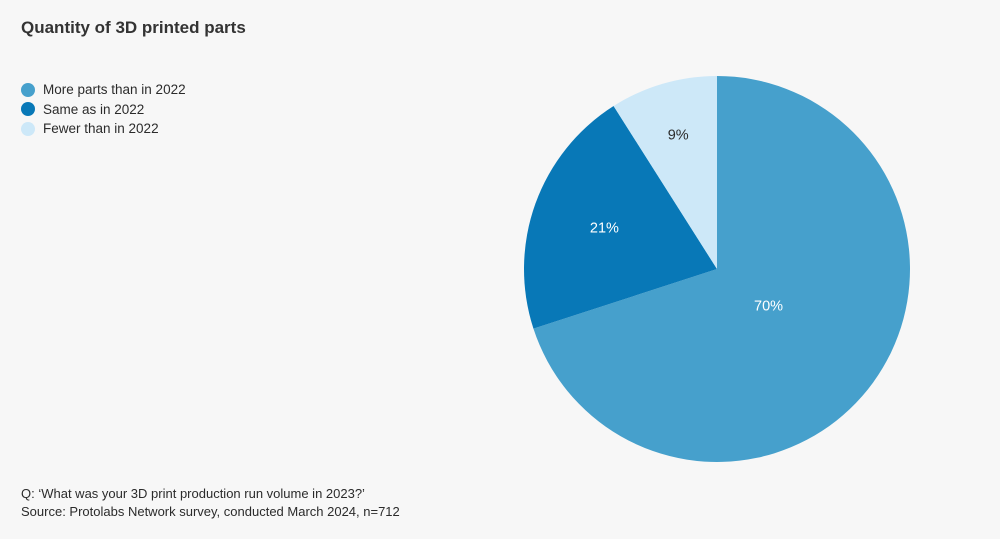  I want to click on chart-title: Quantity of 3D printed parts, so click(133, 27).